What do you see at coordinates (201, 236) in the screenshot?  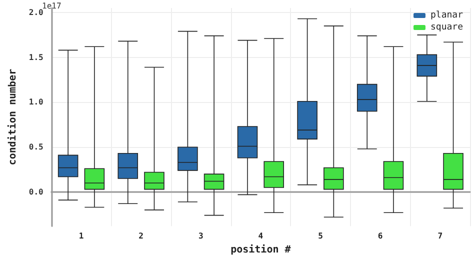 I see `x-tick-label: 3` at bounding box center [201, 236].